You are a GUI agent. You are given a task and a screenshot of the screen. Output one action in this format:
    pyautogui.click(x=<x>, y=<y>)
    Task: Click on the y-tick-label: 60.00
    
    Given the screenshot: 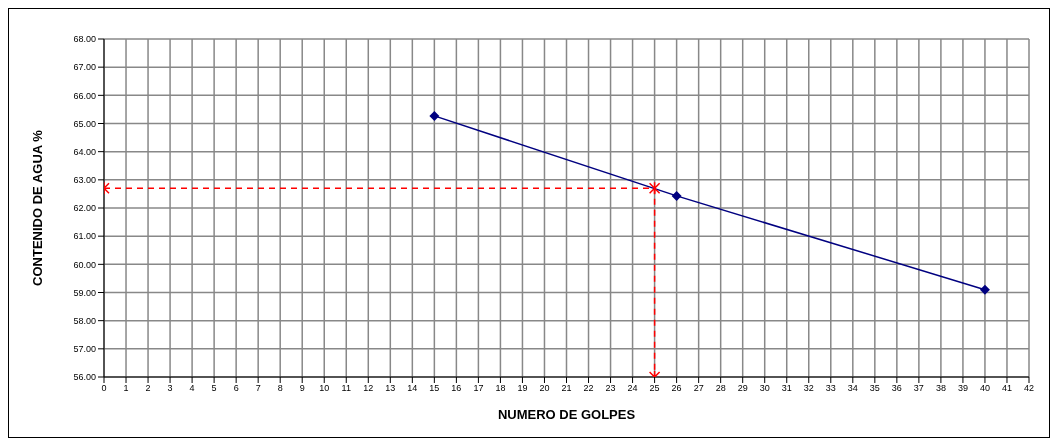 What is the action you would take?
    pyautogui.click(x=84, y=264)
    